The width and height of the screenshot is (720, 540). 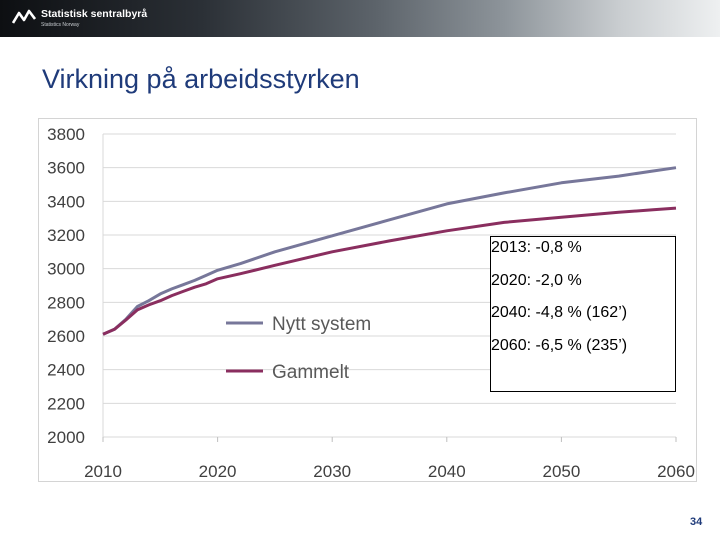 What do you see at coordinates (696, 522) in the screenshot?
I see `page-number: 34` at bounding box center [696, 522].